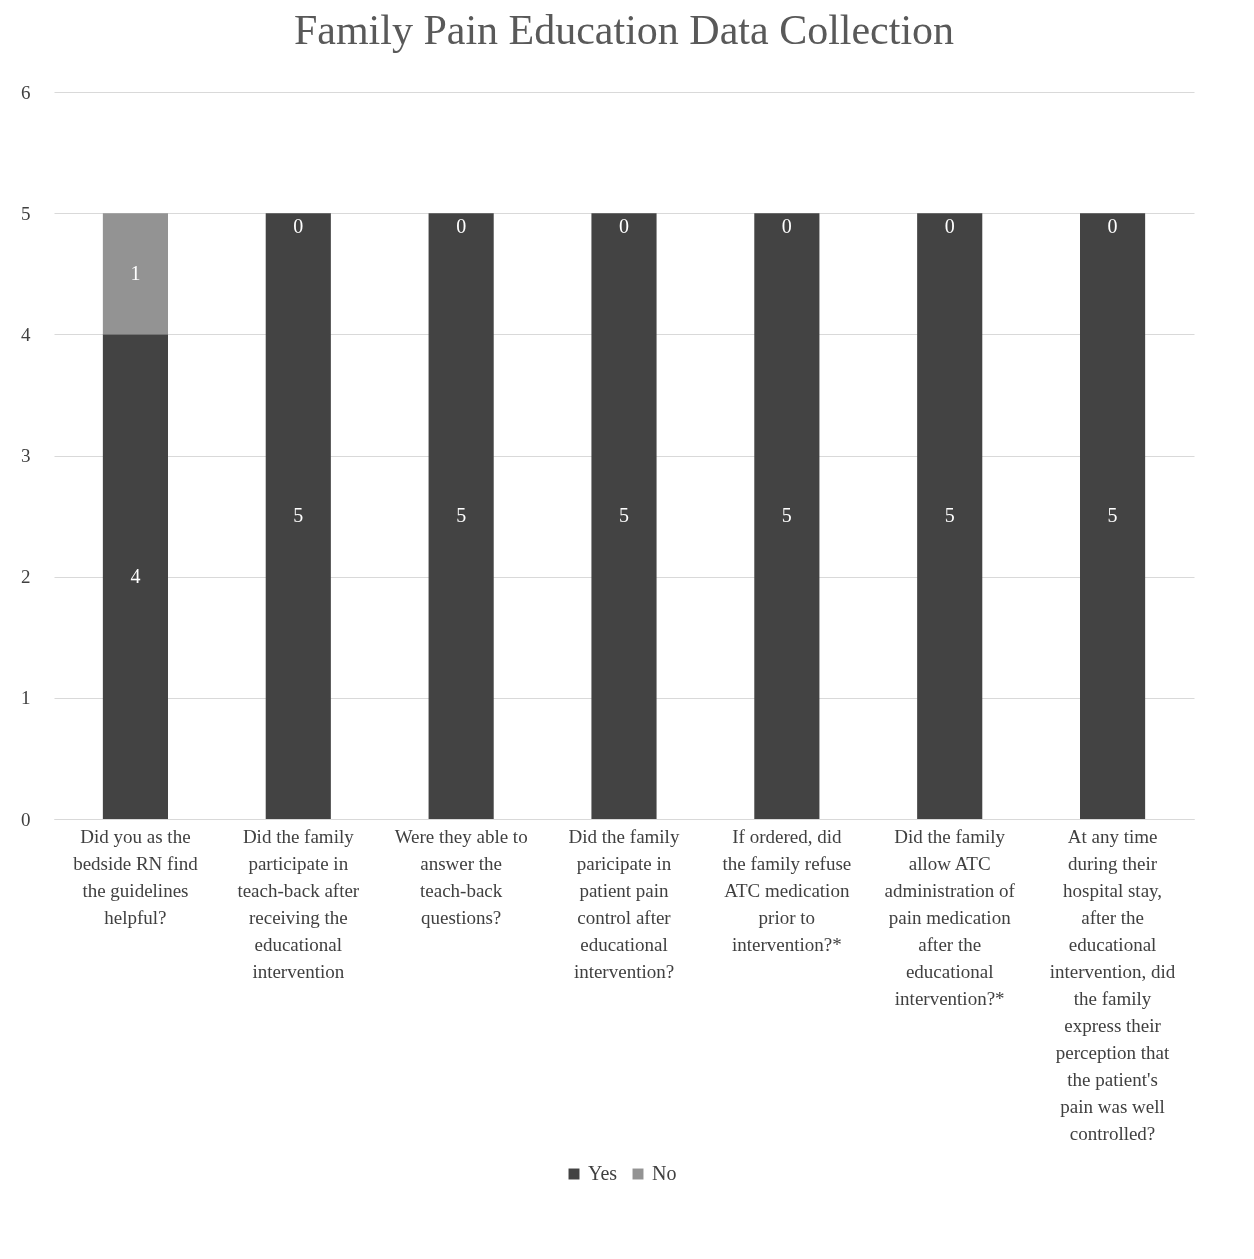 The width and height of the screenshot is (1254, 1259). I want to click on x-tick-label: Were they able to answer the teach-back questions?, so click(461, 876).